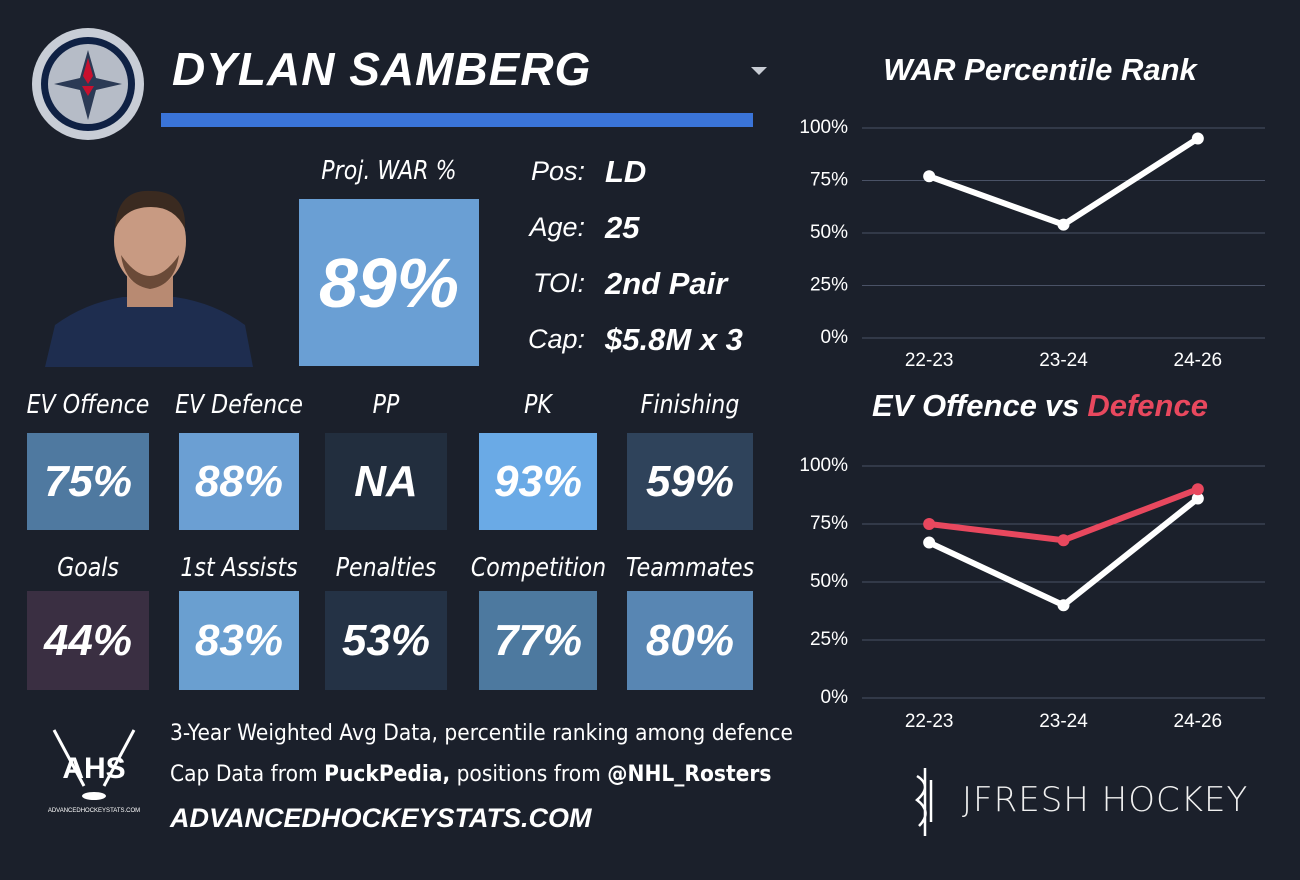 The height and width of the screenshot is (880, 1300). What do you see at coordinates (88, 405) in the screenshot?
I see `tile-label: EV Offence` at bounding box center [88, 405].